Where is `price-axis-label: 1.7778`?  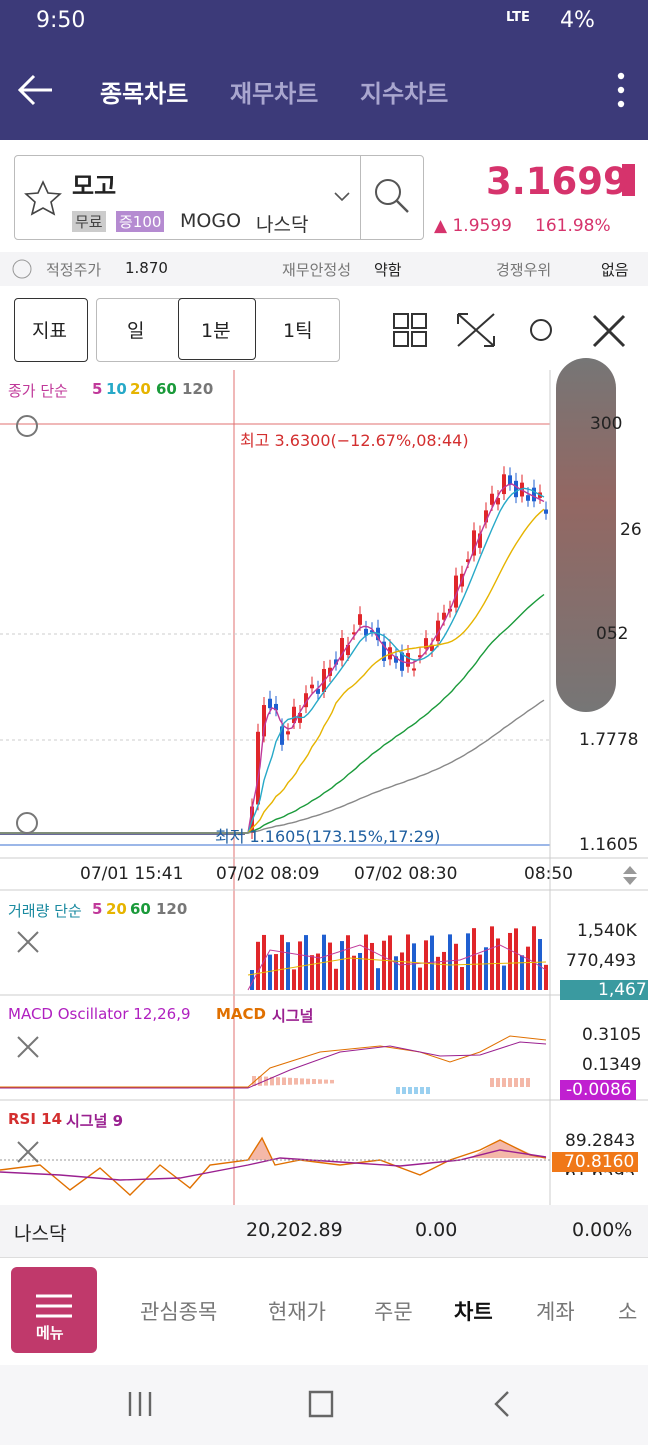
price-axis-label: 1.7778 is located at coordinates (609, 740).